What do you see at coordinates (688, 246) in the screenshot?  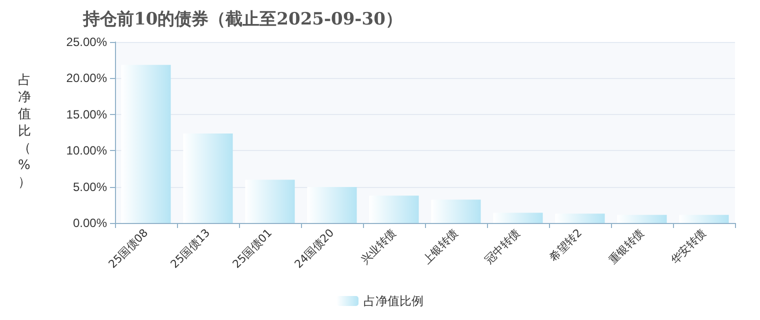 I see `x-tick-label: 华安转债` at bounding box center [688, 246].